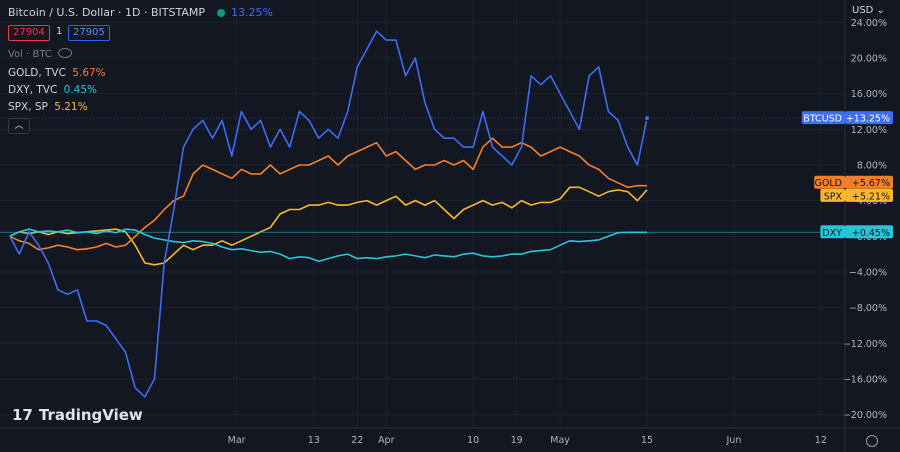  I want to click on x-tick-label: 12, so click(821, 440).